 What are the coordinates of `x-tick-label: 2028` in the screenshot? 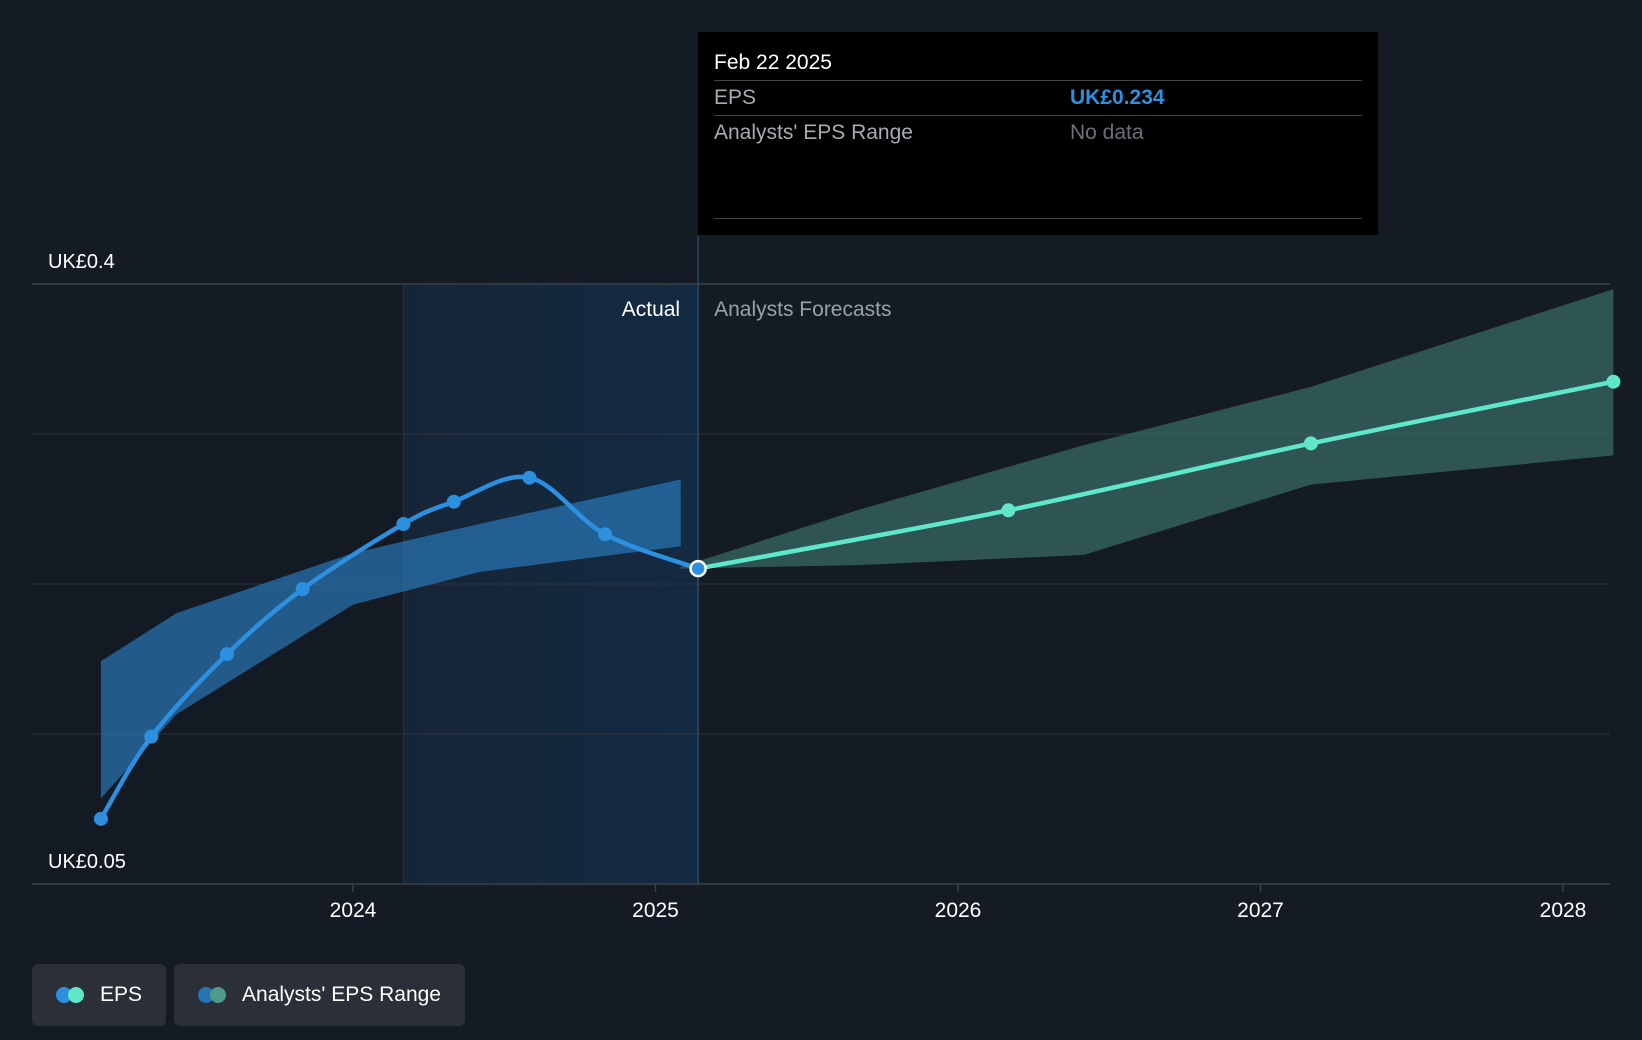 It's located at (1563, 910).